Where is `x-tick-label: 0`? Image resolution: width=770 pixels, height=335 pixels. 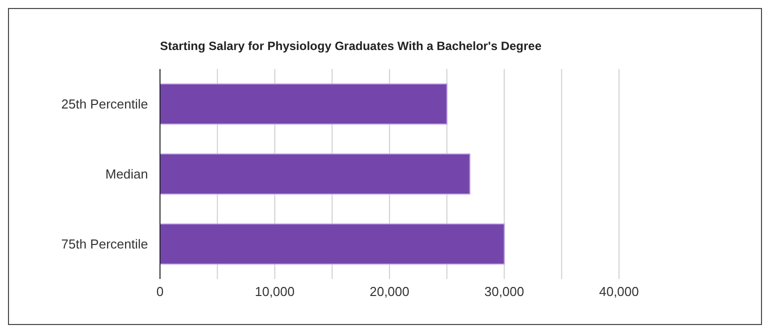 x-tick-label: 0 is located at coordinates (160, 292).